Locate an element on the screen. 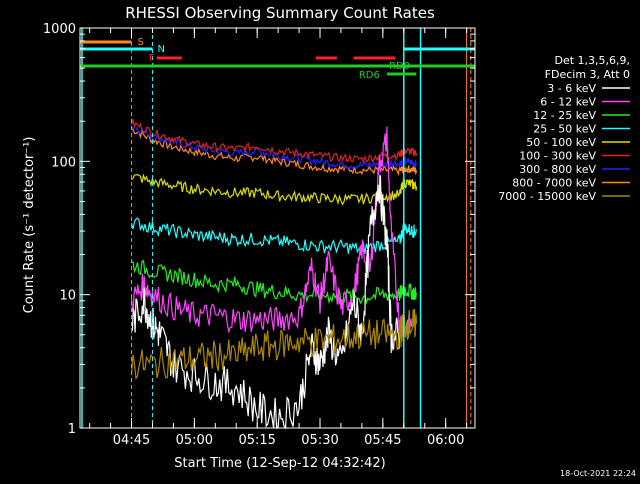  legend-header-1: Det 1,3,5,6,9, is located at coordinates (592, 60).